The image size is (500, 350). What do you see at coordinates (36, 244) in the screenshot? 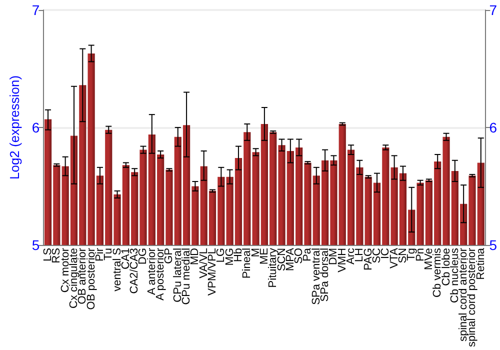
I see `y-tick-label: 5` at bounding box center [36, 244].